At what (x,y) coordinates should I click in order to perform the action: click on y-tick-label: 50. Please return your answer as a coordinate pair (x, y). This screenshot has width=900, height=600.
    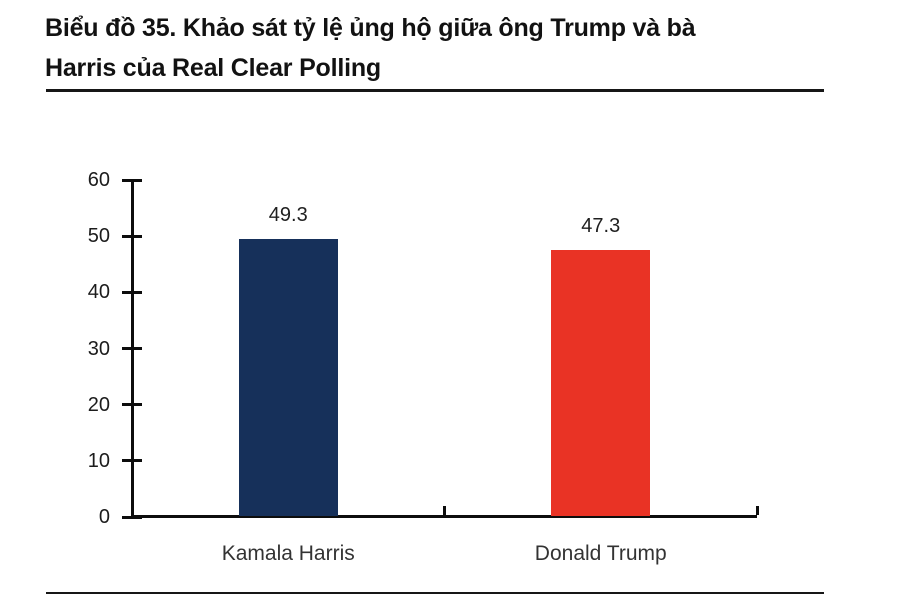
    Looking at the image, I should click on (98, 236).